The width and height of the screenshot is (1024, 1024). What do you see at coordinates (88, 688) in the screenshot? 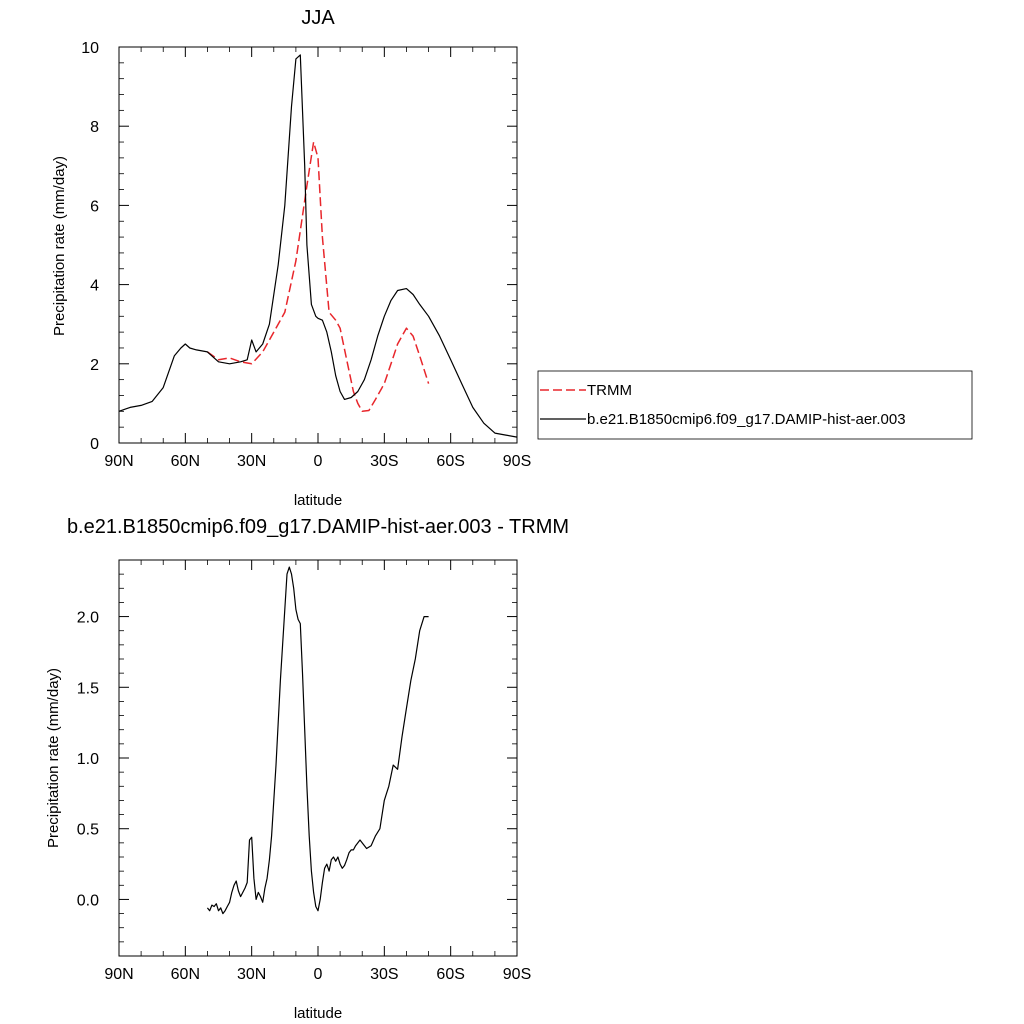
I see `y-tick-label: 1.5` at bounding box center [88, 688].